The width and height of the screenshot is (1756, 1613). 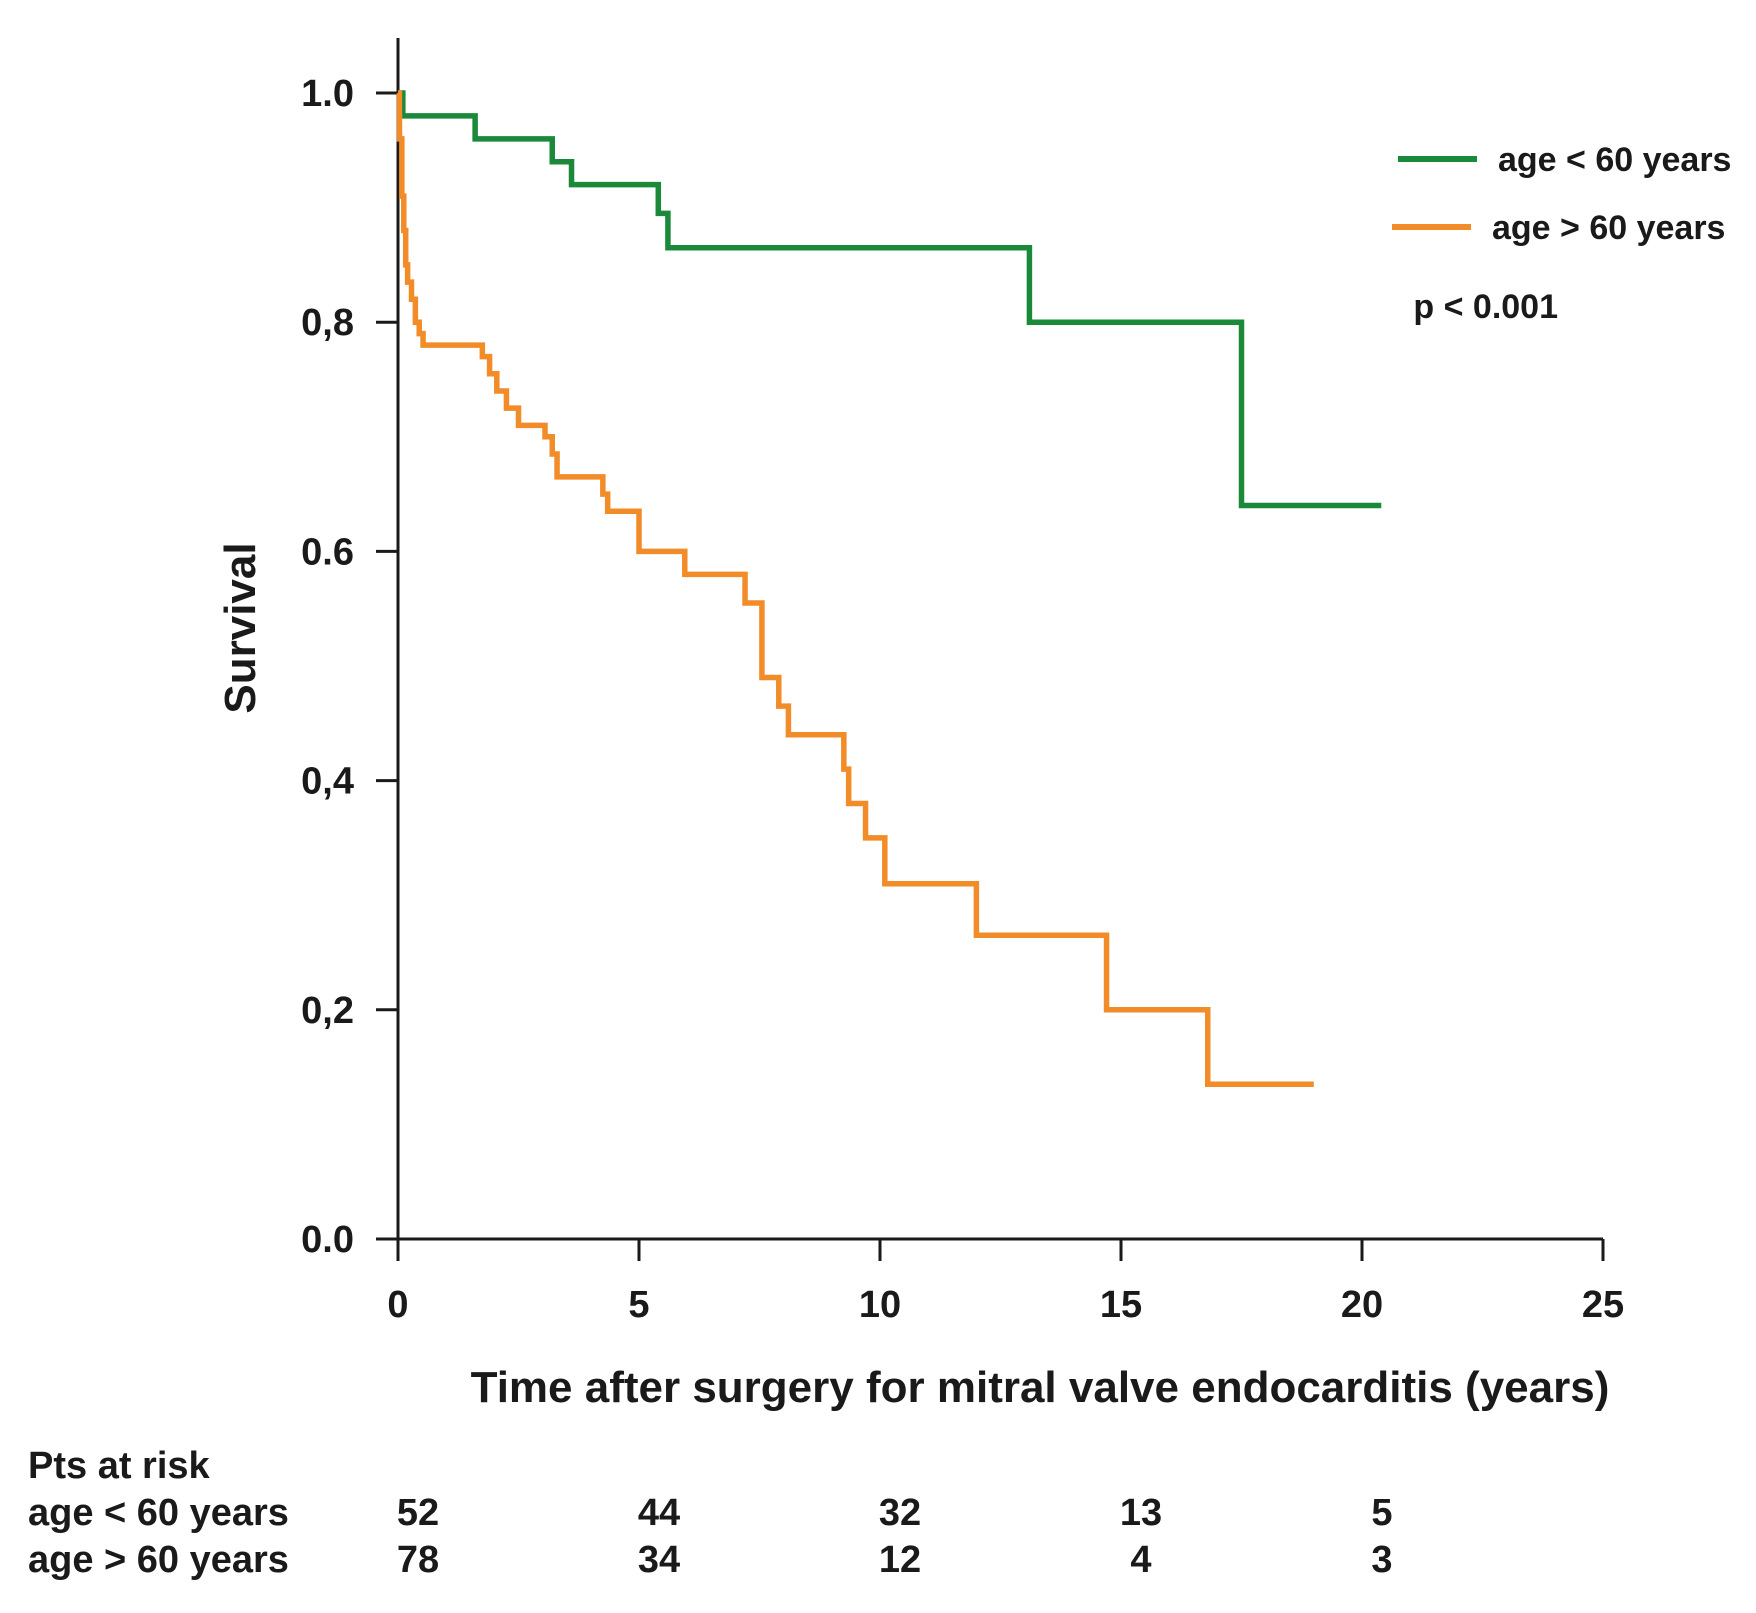 What do you see at coordinates (1121, 1305) in the screenshot?
I see `x-tick-label: 15` at bounding box center [1121, 1305].